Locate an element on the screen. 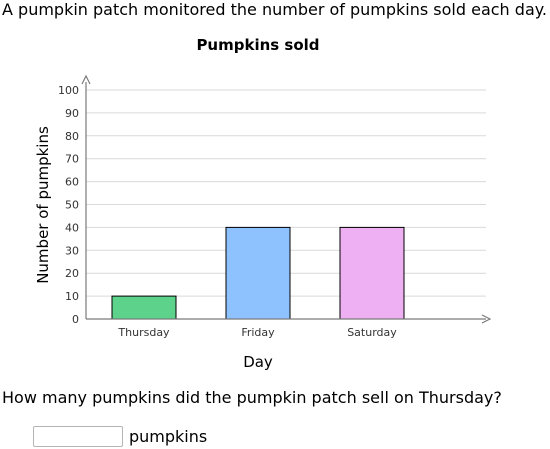  x-tick-label-friday: Friday is located at coordinates (258, 332).